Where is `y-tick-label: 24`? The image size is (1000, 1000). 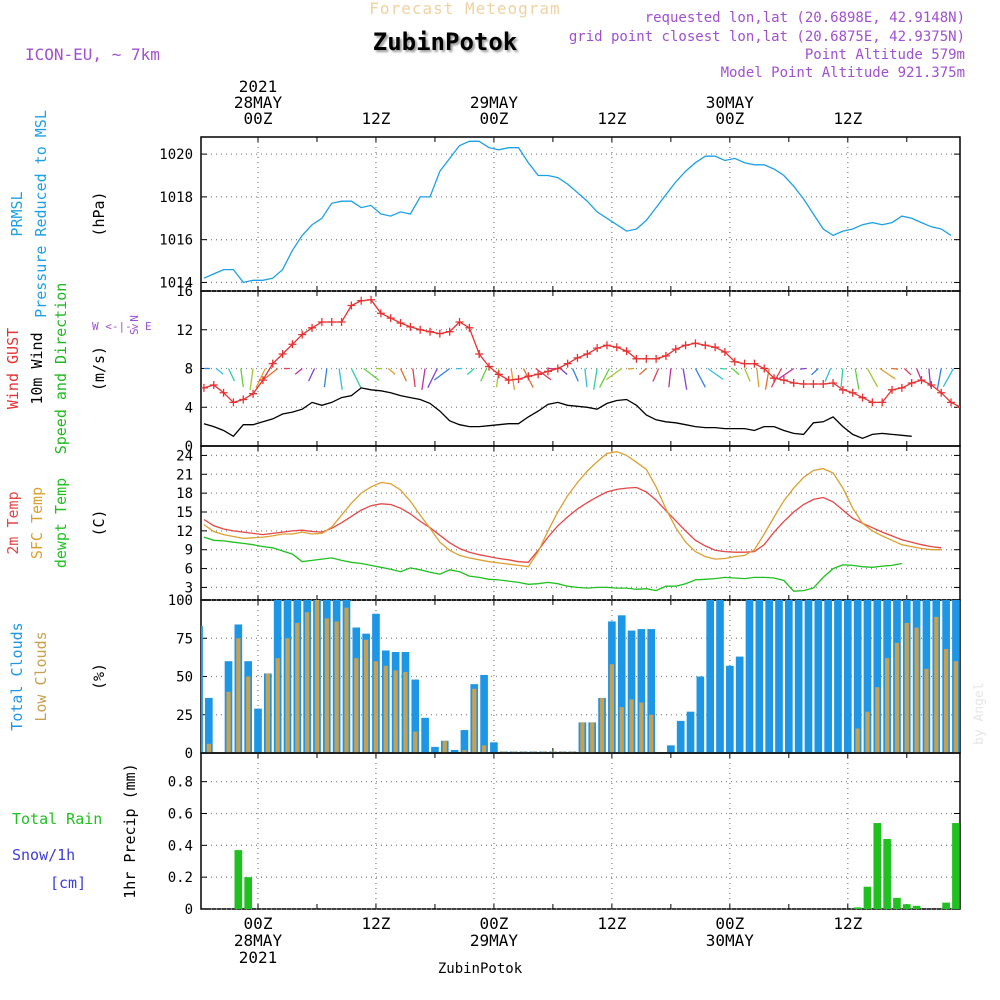 y-tick-label: 24 is located at coordinates (184, 456).